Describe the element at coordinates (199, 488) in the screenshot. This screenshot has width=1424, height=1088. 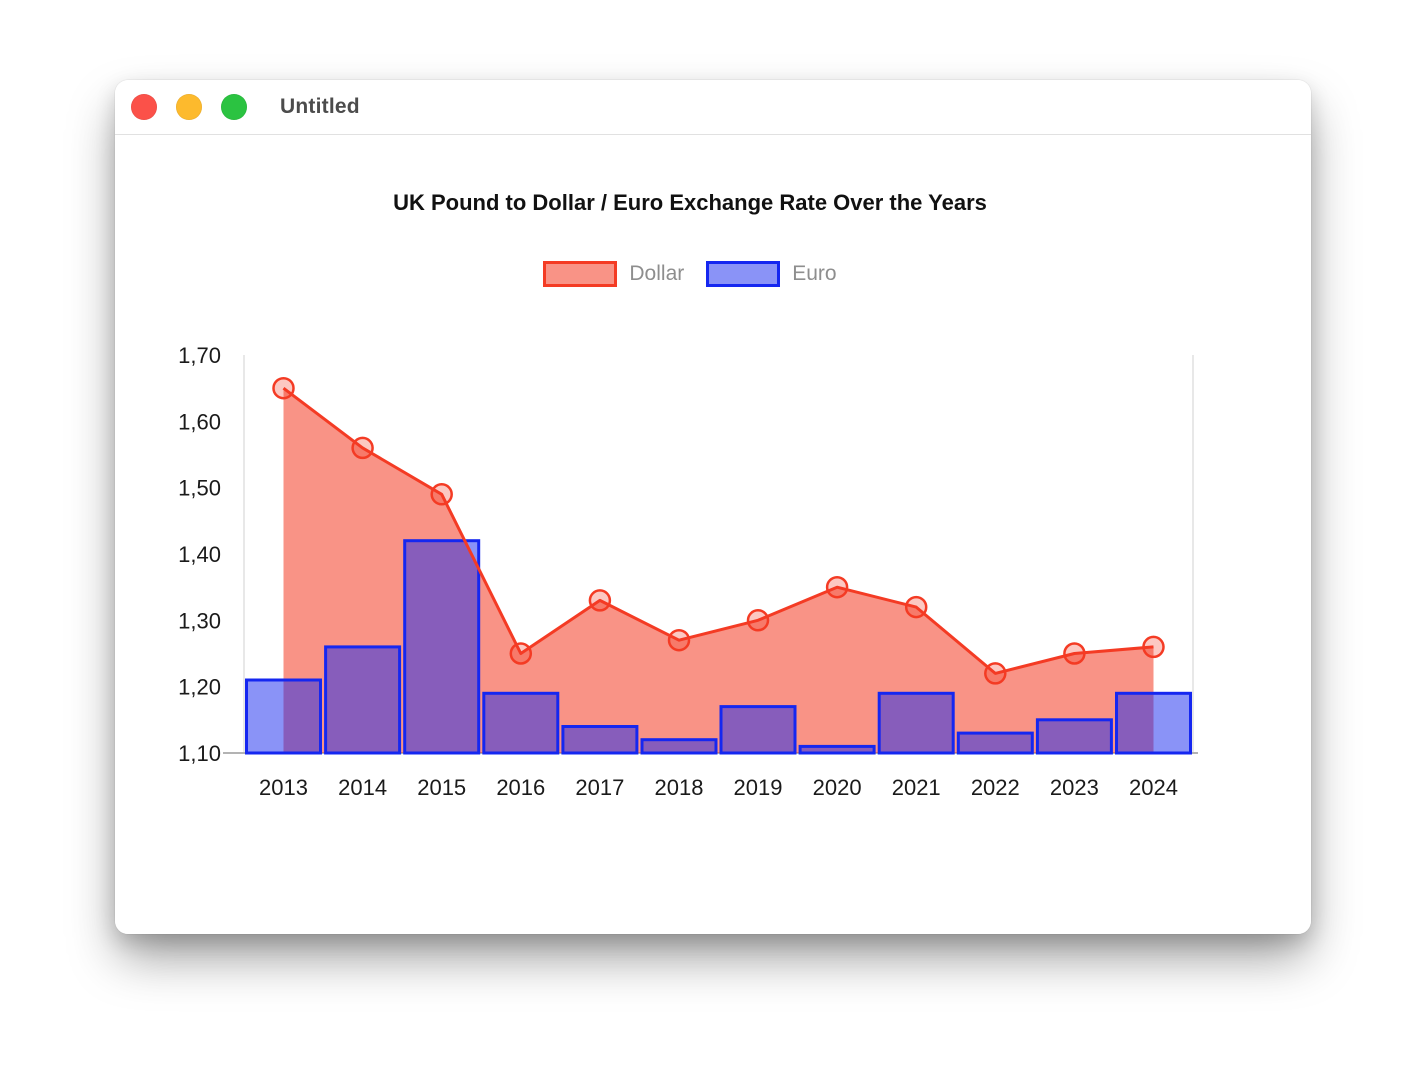
I see `y-axis-tick-label: 1,50` at that location.